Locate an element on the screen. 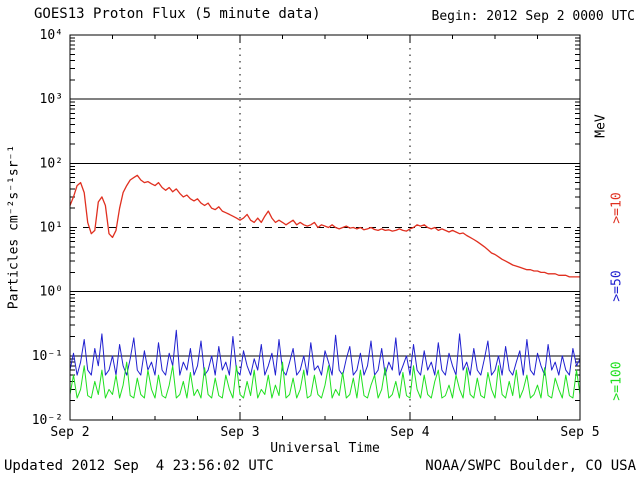 This screenshot has width=640, height=480. source-attribution: NOAA/SWPC Boulder, CO USA is located at coordinates (530, 466).